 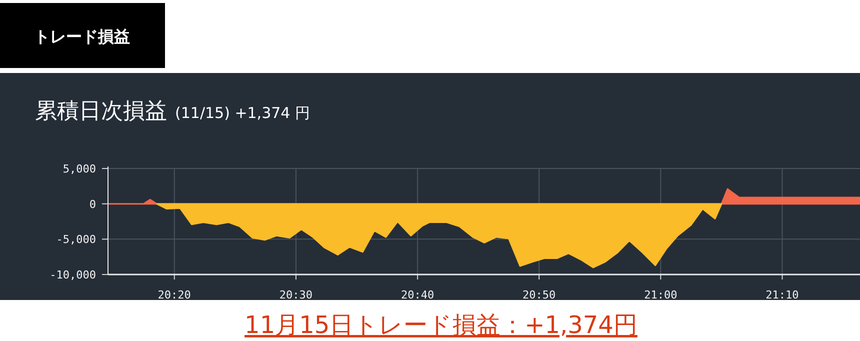 I want to click on y-tick-label: -5,000, so click(x=76, y=239).